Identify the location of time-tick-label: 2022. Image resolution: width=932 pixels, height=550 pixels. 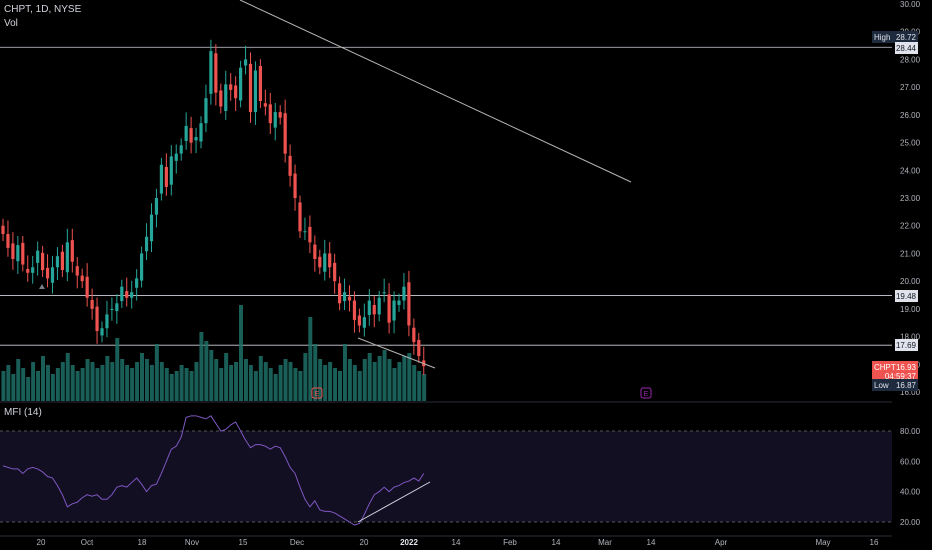
(409, 542).